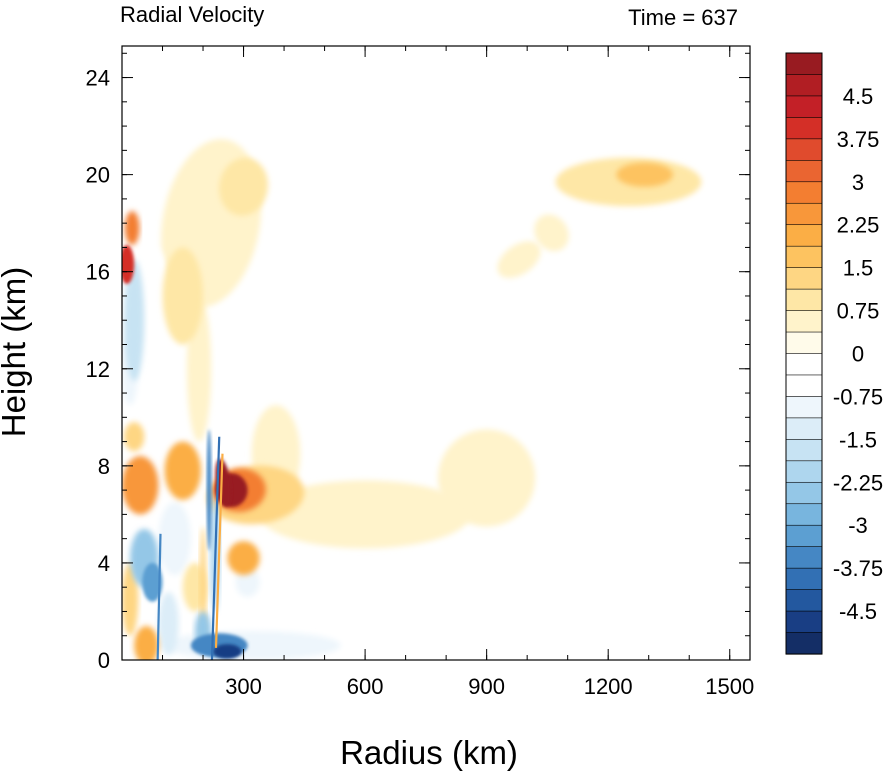 The image size is (895, 774). Describe the element at coordinates (858, 96) in the screenshot. I see `colorbar-label: 4.5` at that location.